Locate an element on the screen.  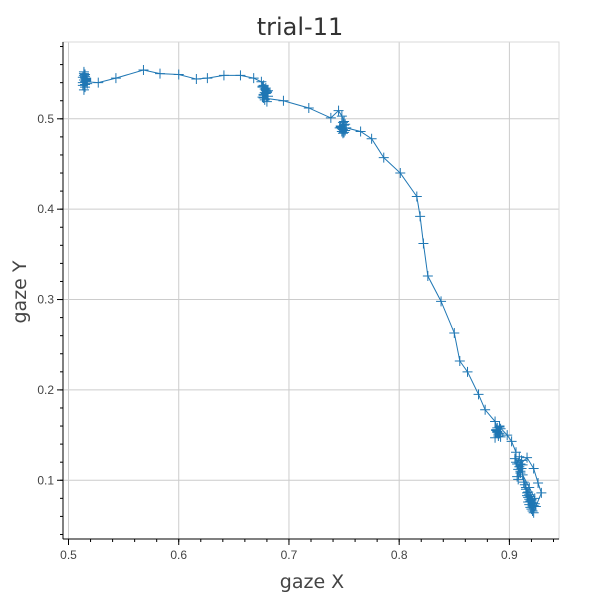
y-tick-label: 0.4 is located at coordinates (45, 209).